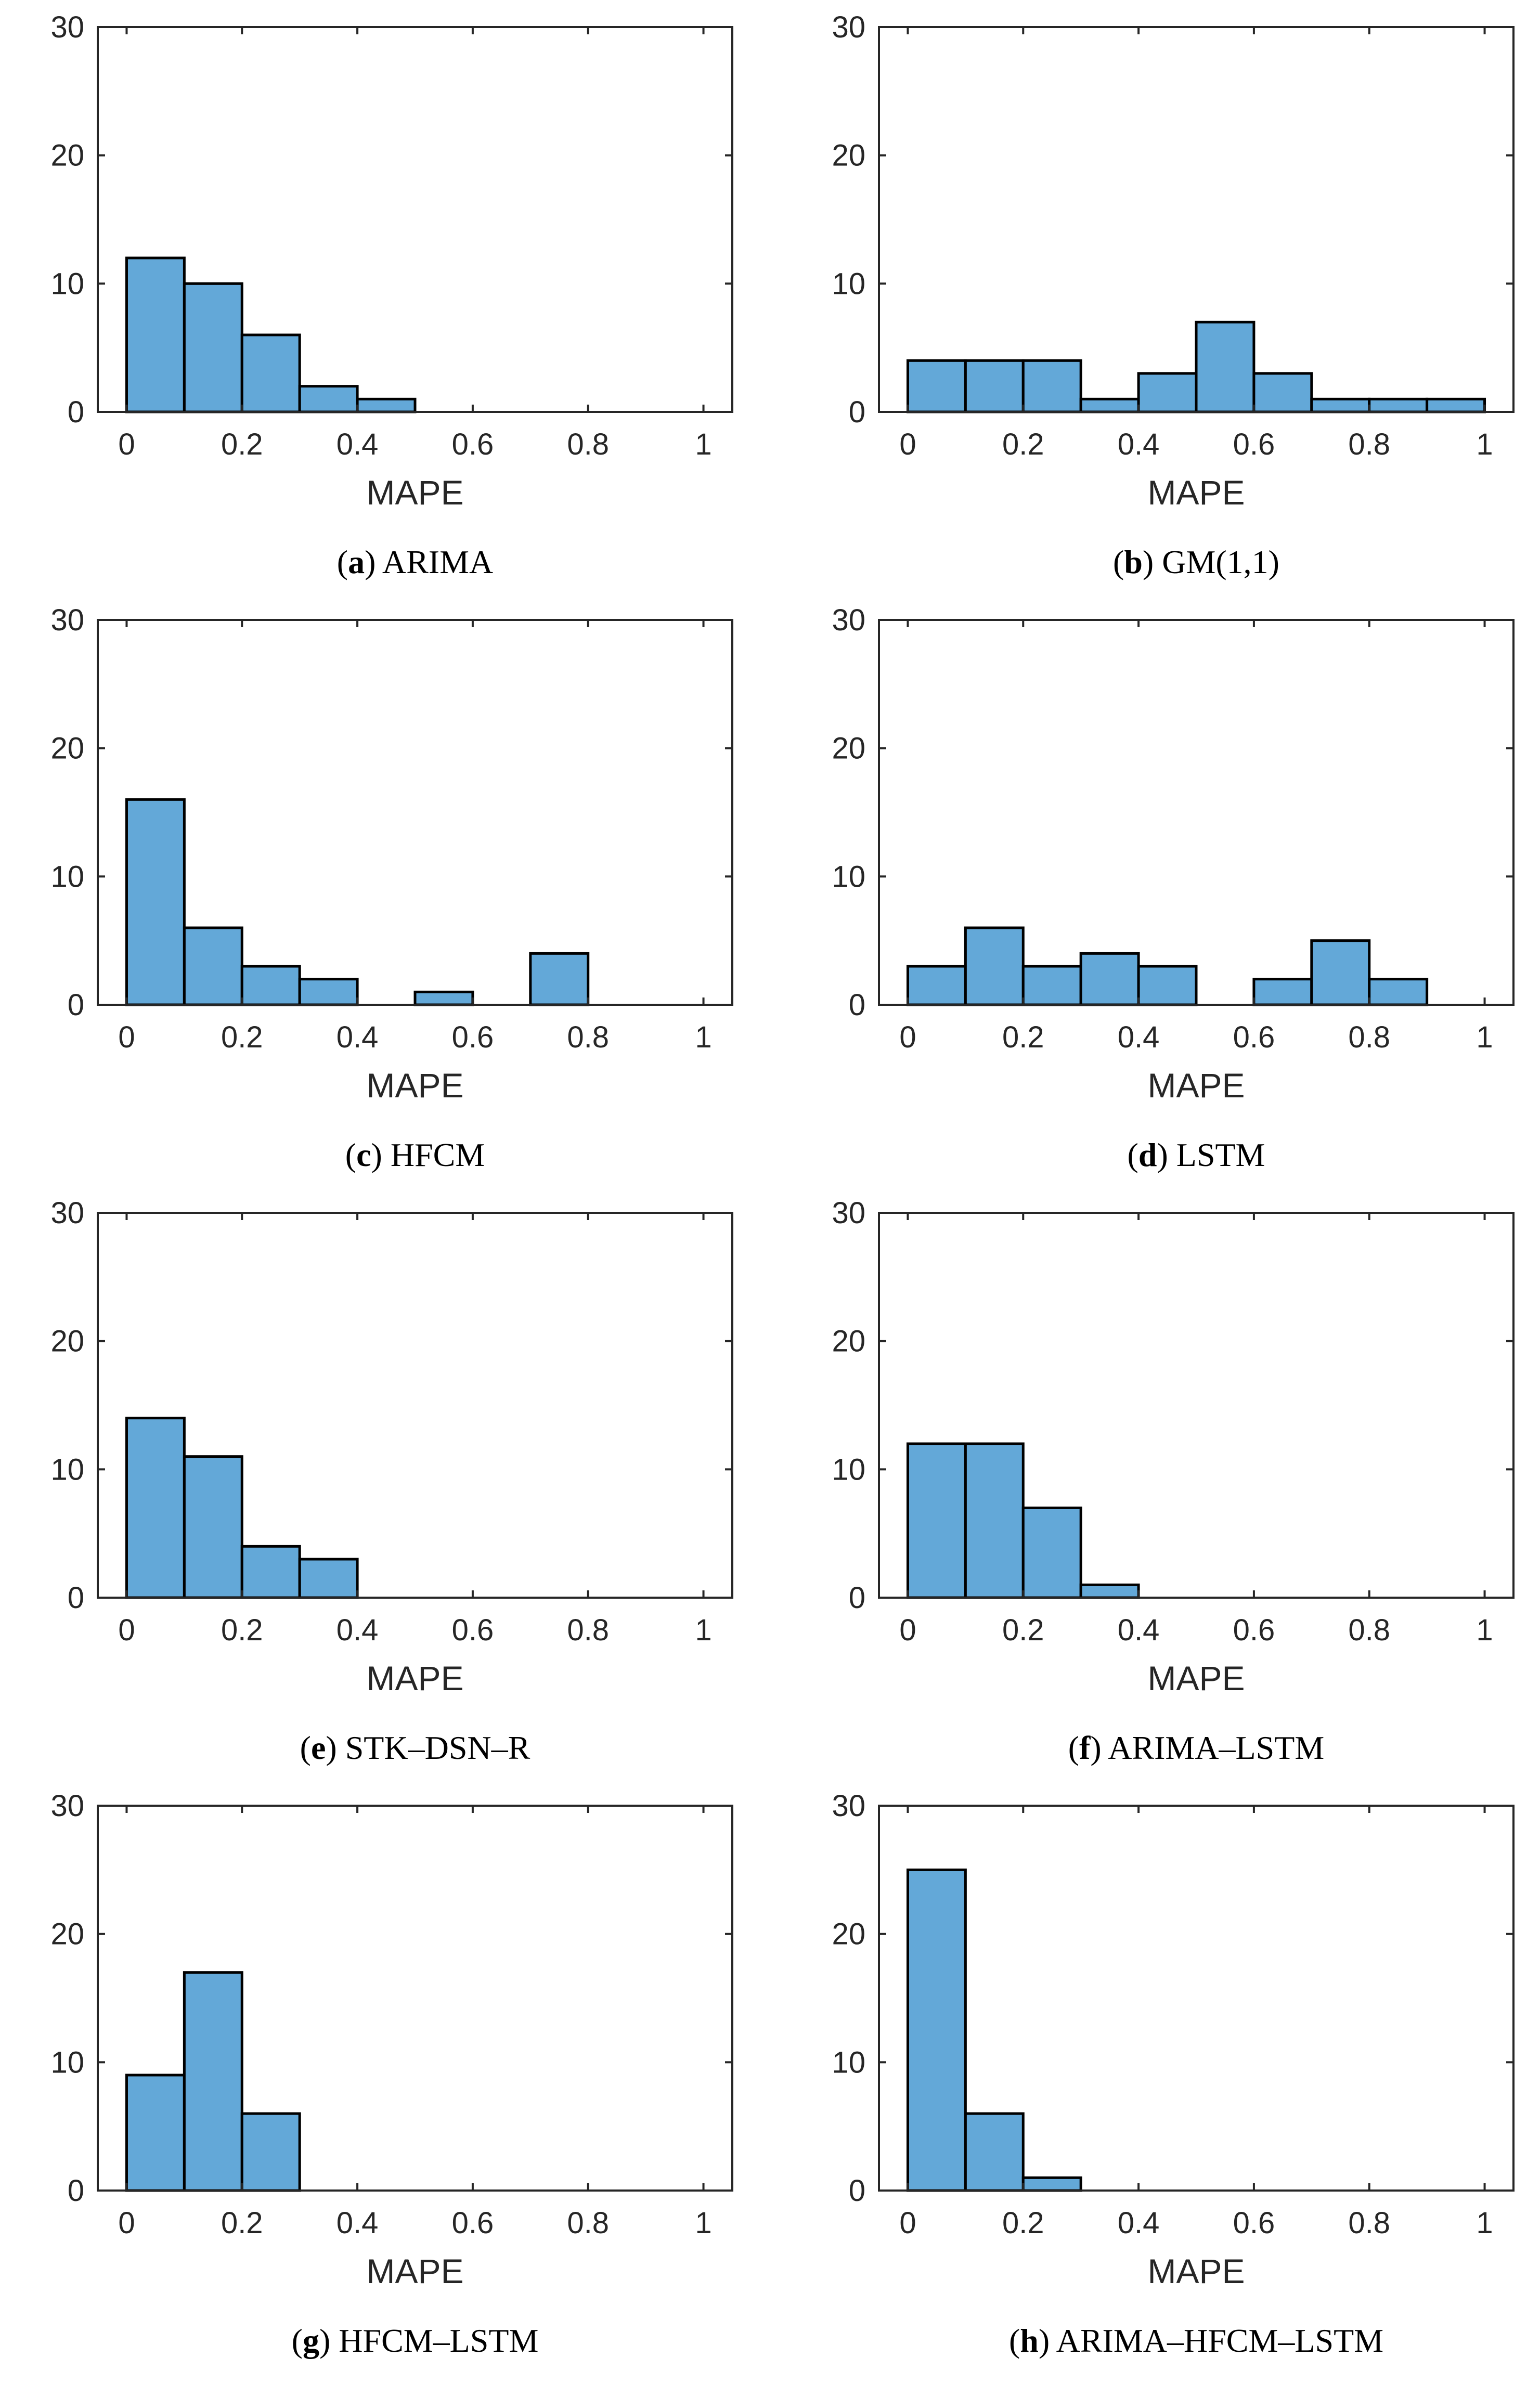  What do you see at coordinates (363, 1154) in the screenshot?
I see `caption-letter: c` at bounding box center [363, 1154].